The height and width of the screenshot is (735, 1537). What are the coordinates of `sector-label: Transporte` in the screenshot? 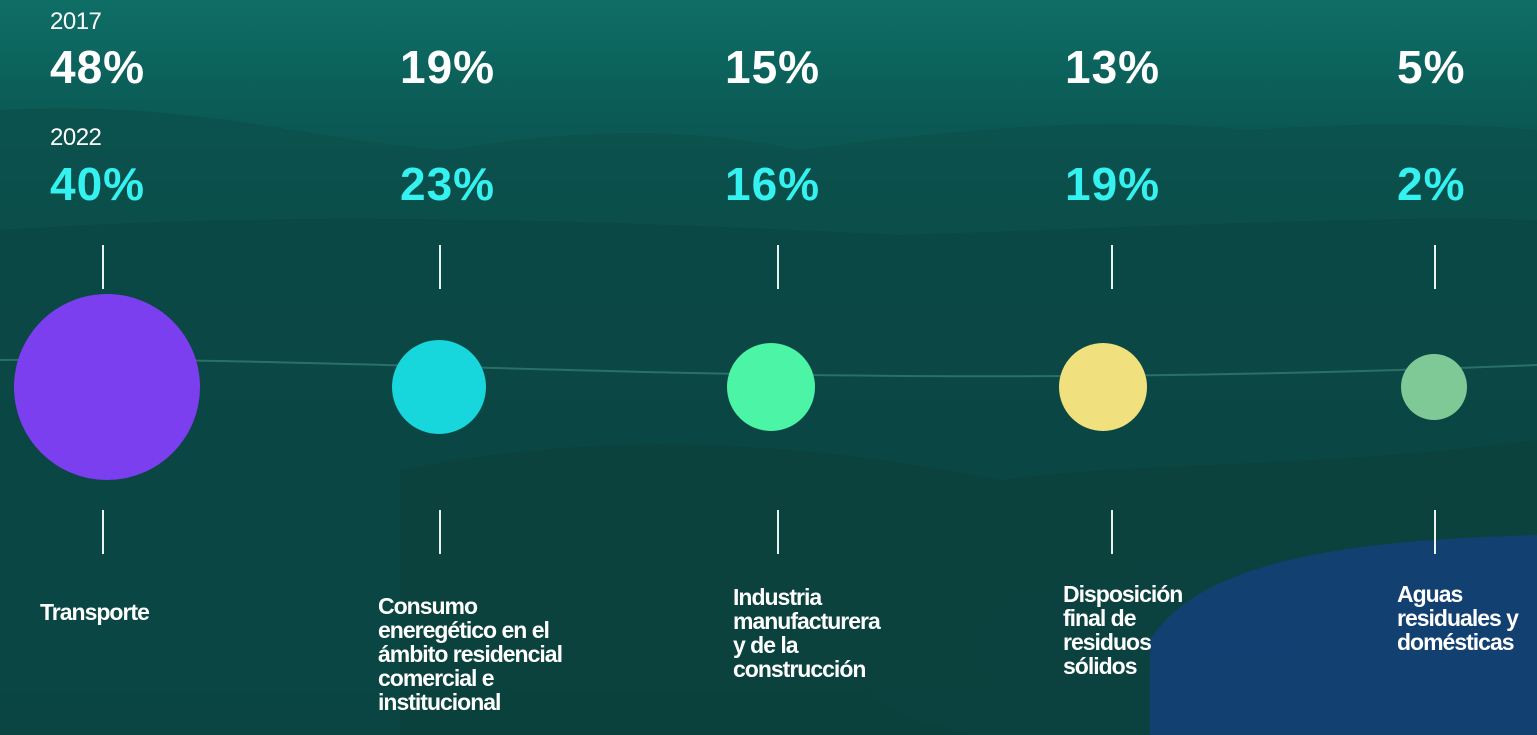 It's located at (95, 612).